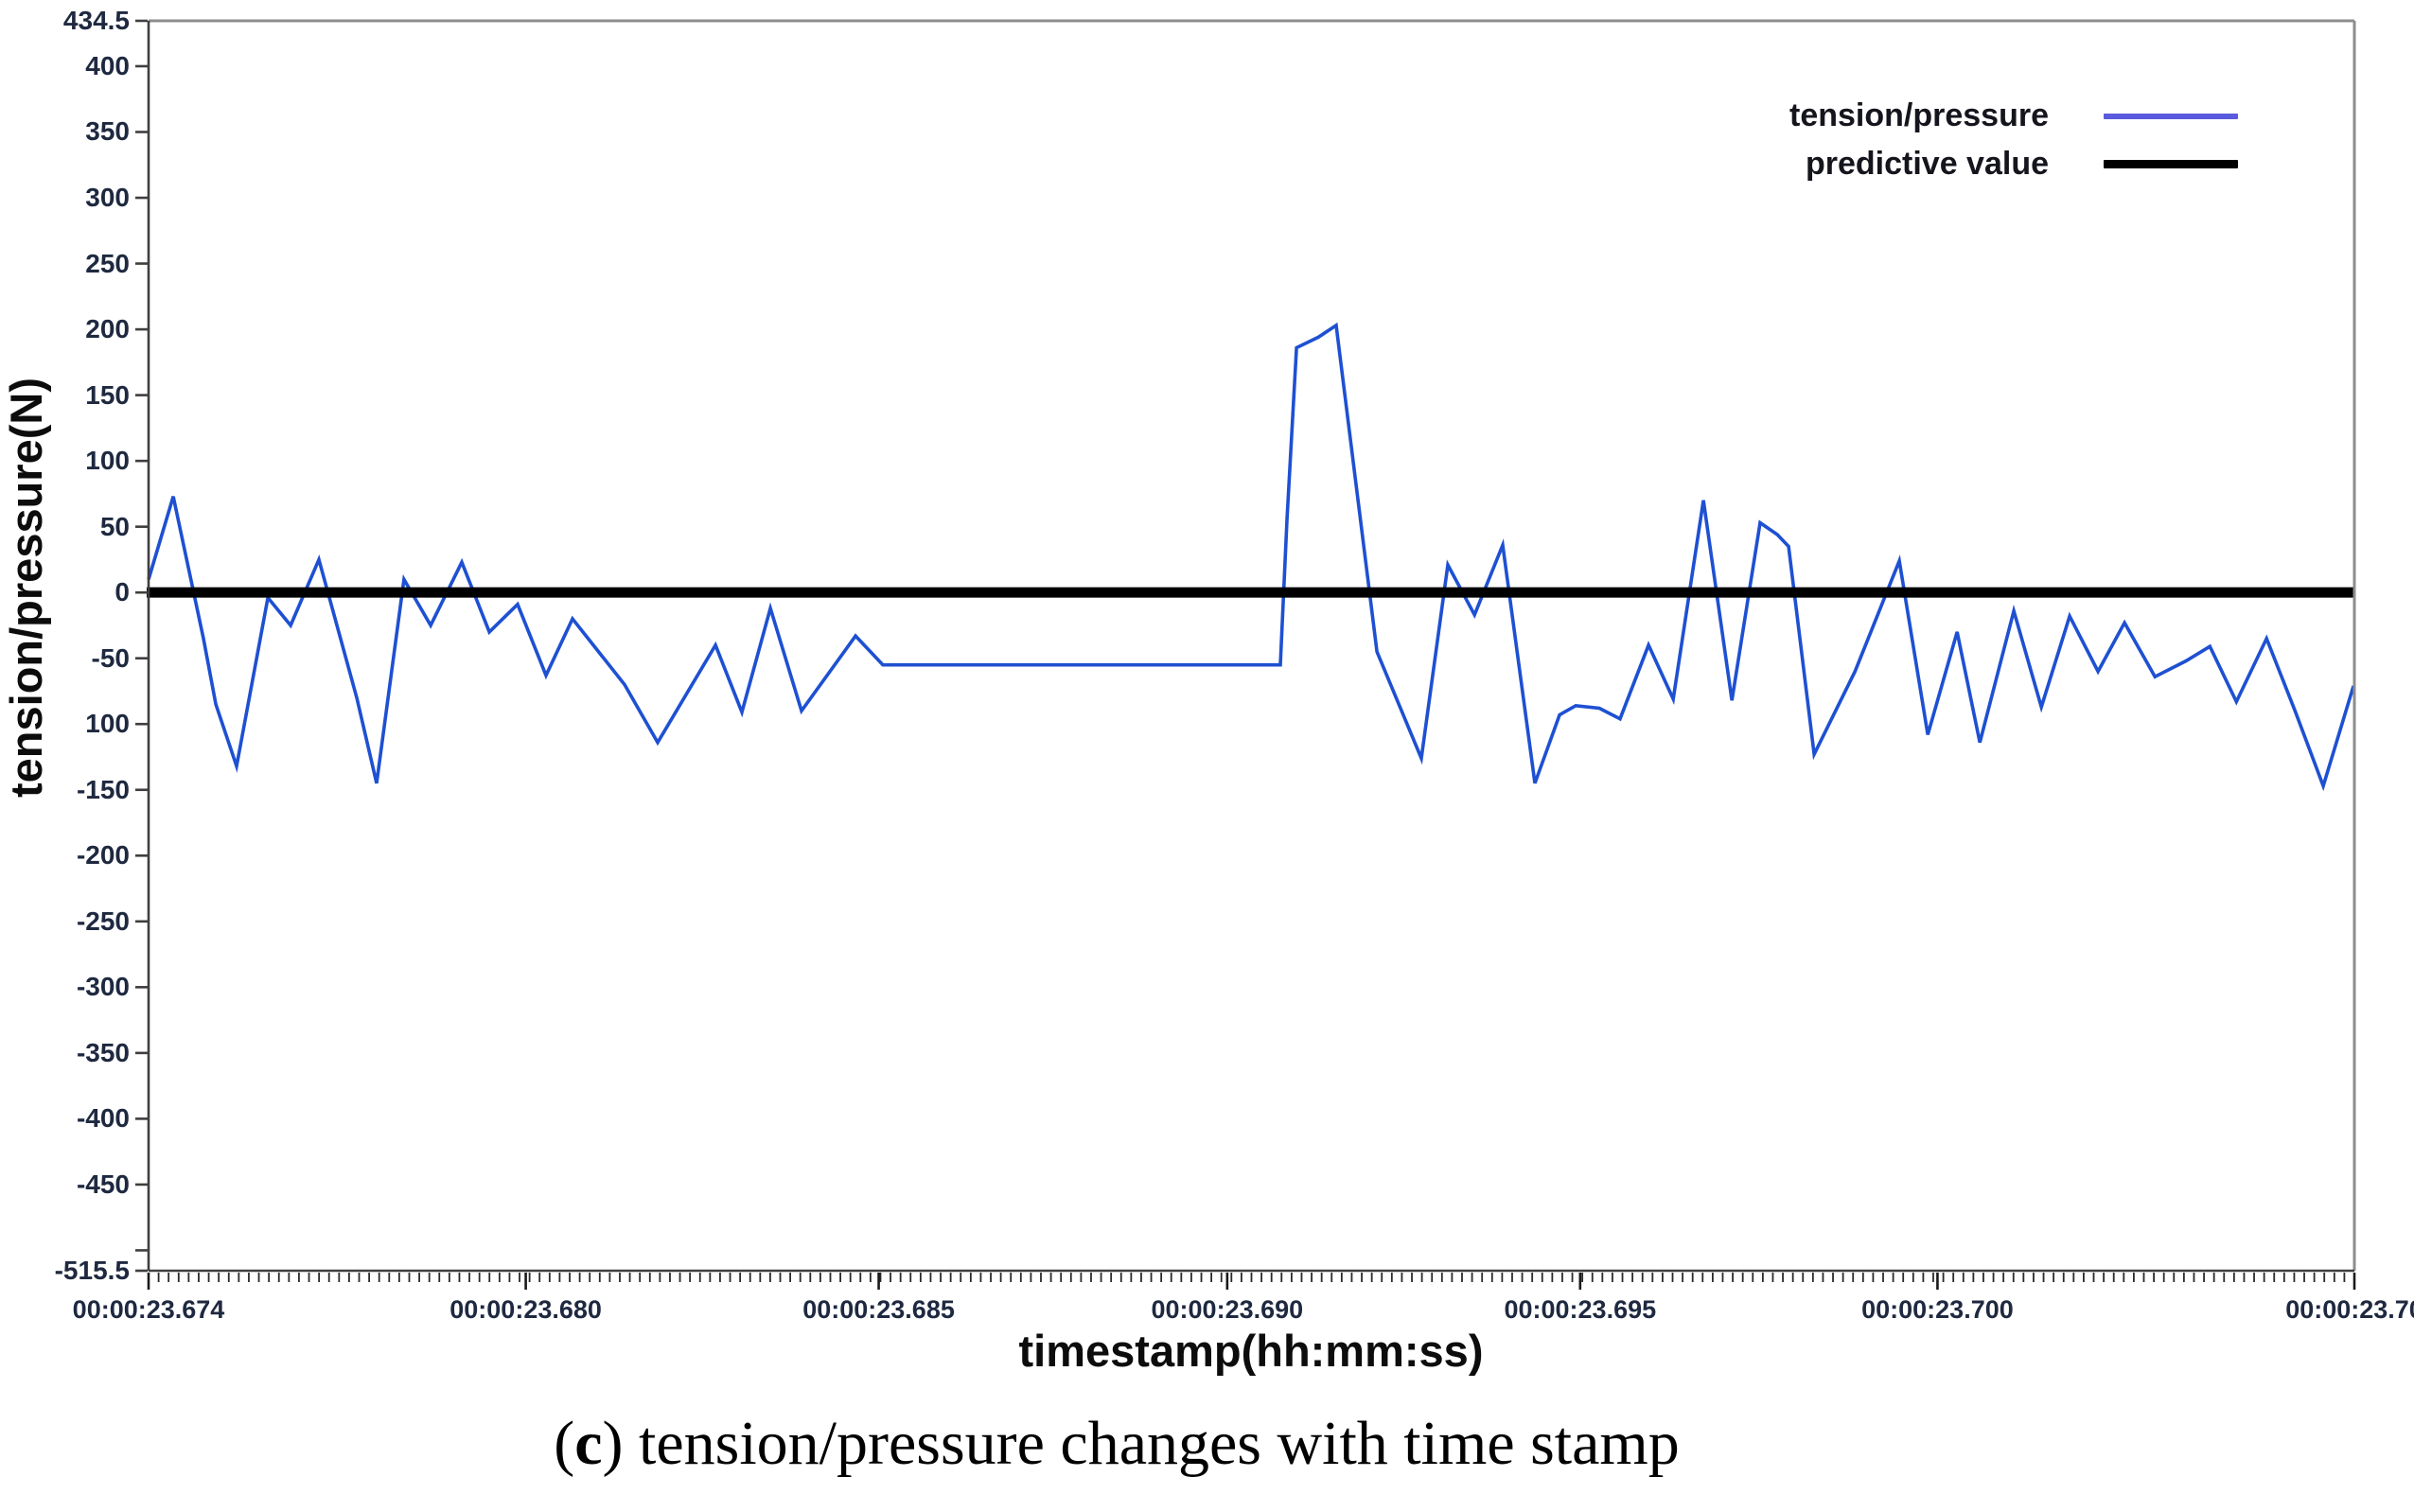 This screenshot has height=1512, width=2414. Describe the element at coordinates (107, 65) in the screenshot. I see `y-tick-label: 400` at that location.